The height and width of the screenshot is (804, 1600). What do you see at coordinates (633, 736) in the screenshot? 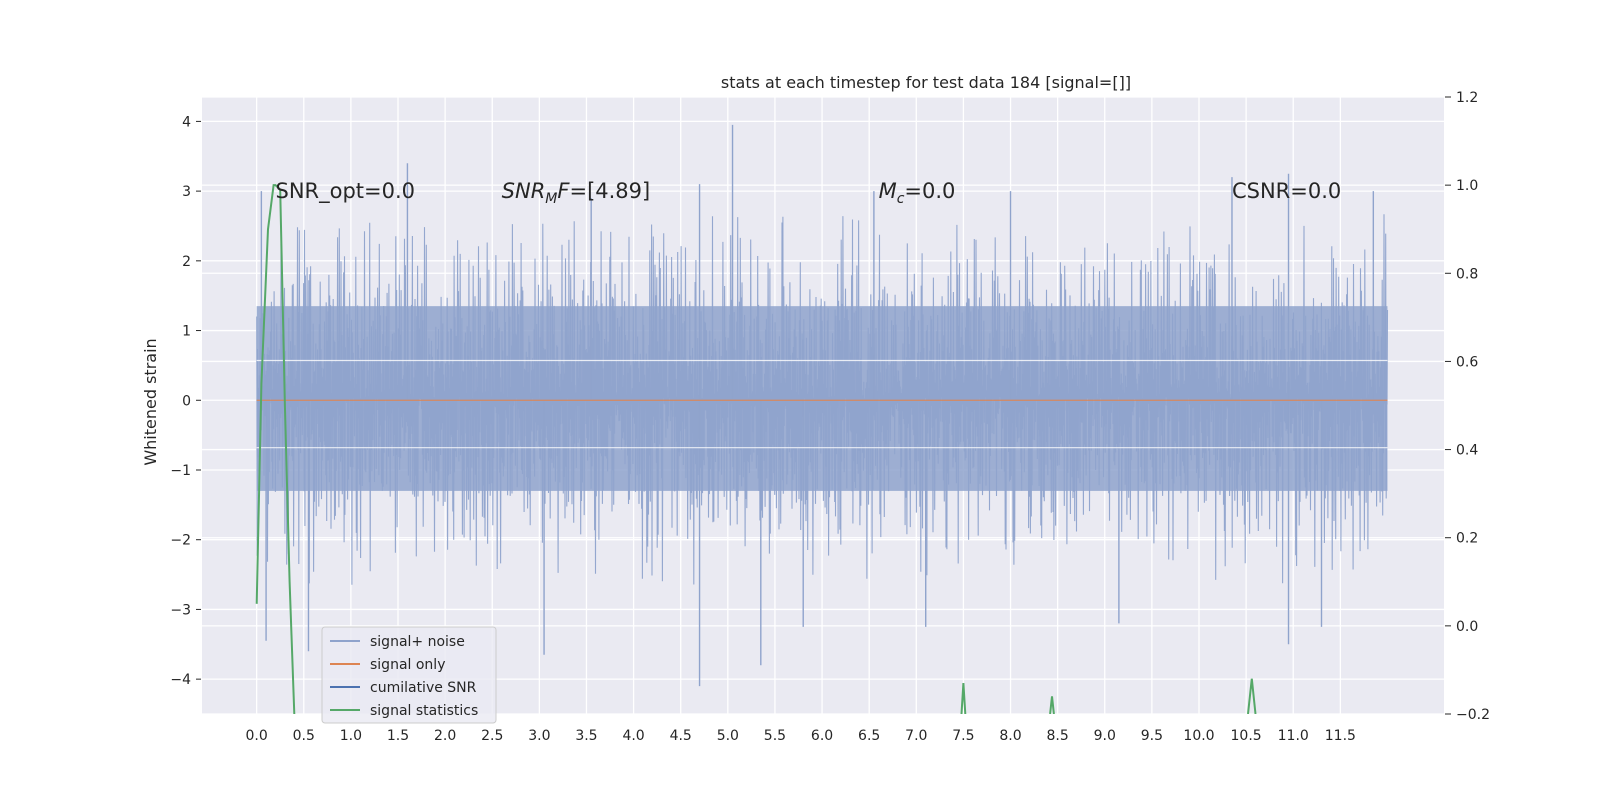
I see `x-tick-label: 4.0` at bounding box center [633, 736].